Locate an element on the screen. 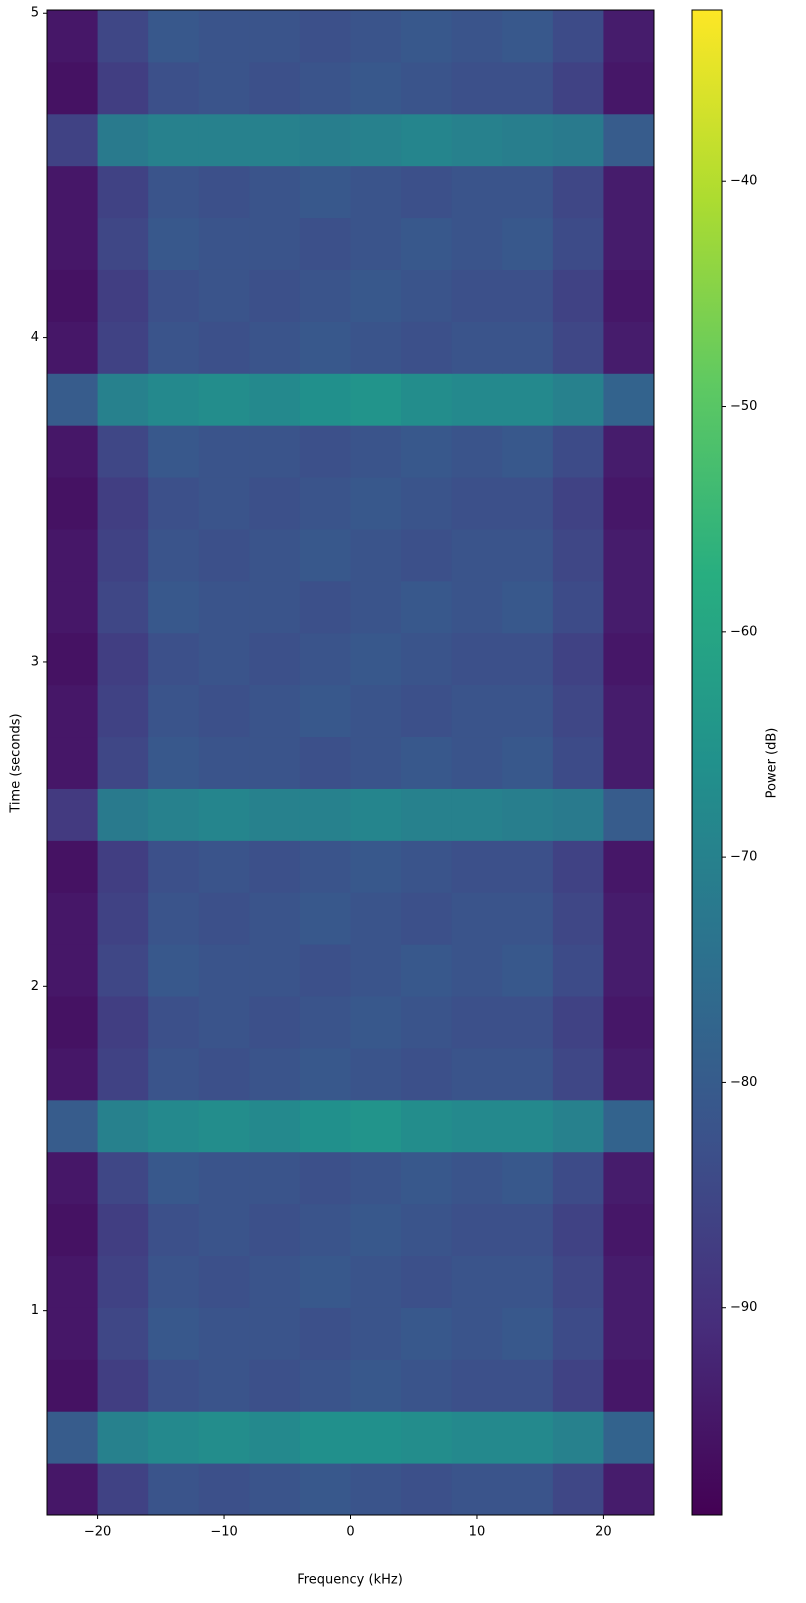  colorbar-label: Power (dB) is located at coordinates (772, 763).